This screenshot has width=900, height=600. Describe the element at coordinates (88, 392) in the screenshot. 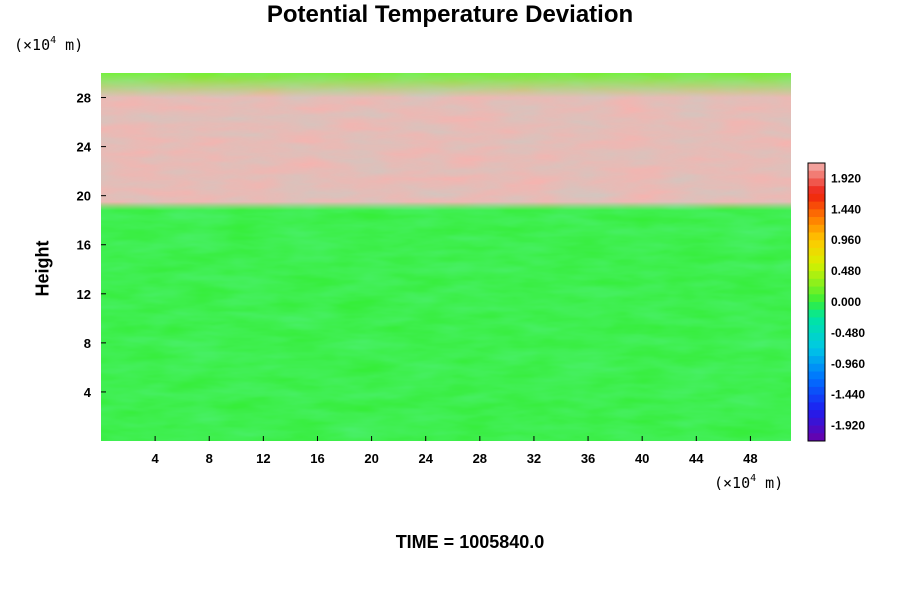

I see `y-tick-label: 4` at that location.